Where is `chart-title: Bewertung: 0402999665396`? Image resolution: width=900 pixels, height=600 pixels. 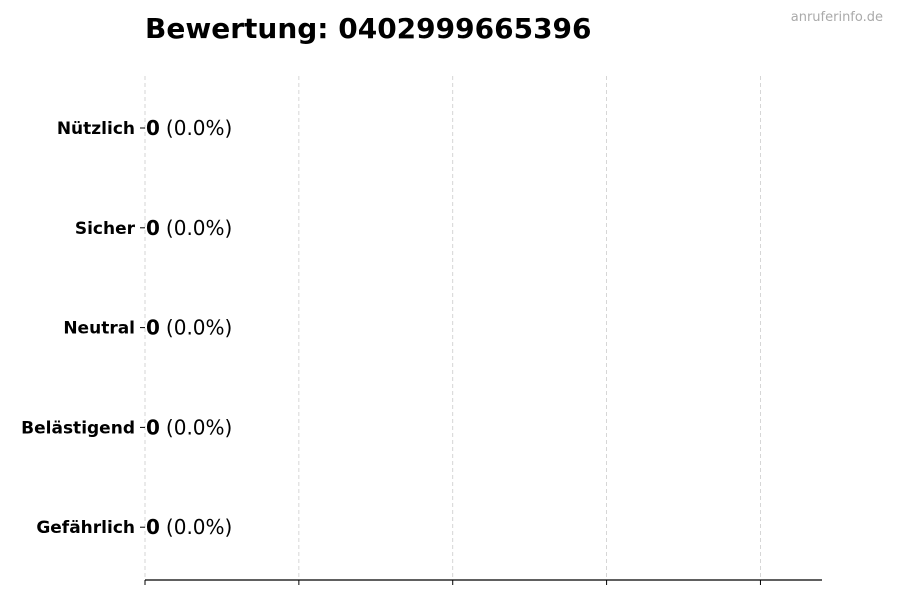 chart-title: Bewertung: 0402999665396 is located at coordinates (368, 28).